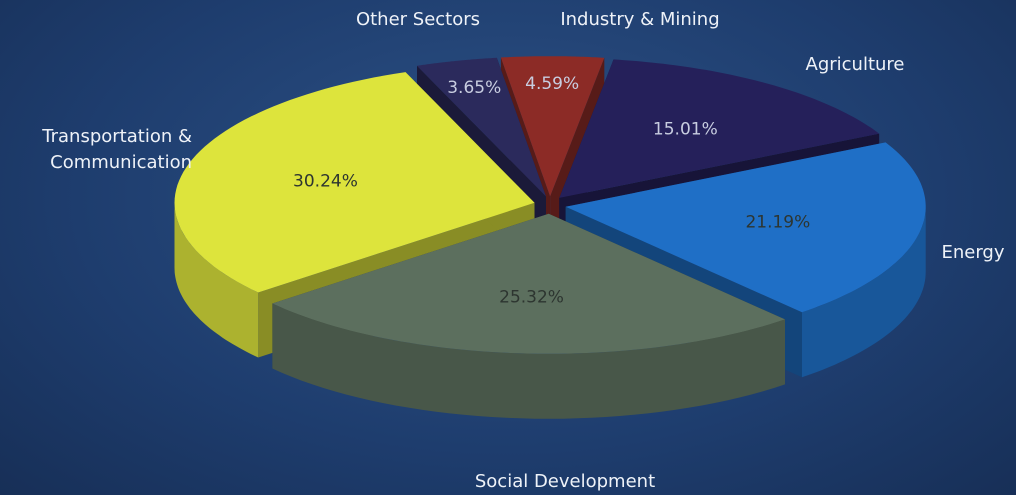 This screenshot has height=495, width=1016. Describe the element at coordinates (117, 149) in the screenshot. I see `category-label: Transportation & Communication` at that location.